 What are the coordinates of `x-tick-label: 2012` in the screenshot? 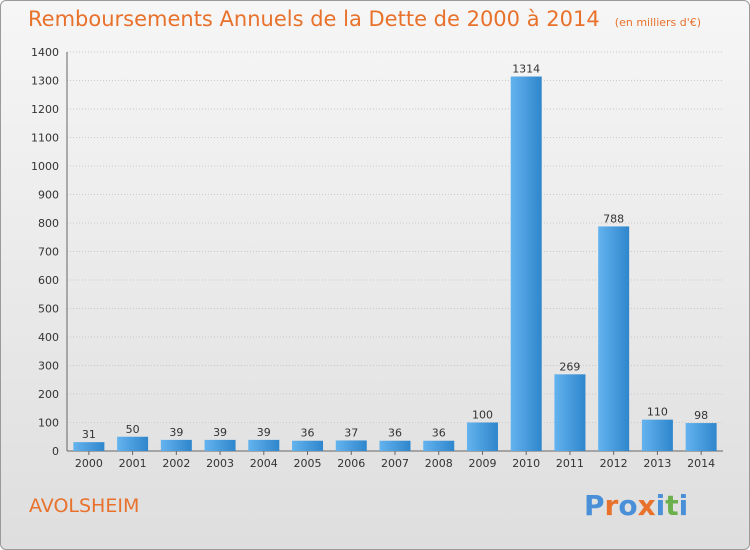 It's located at (614, 463).